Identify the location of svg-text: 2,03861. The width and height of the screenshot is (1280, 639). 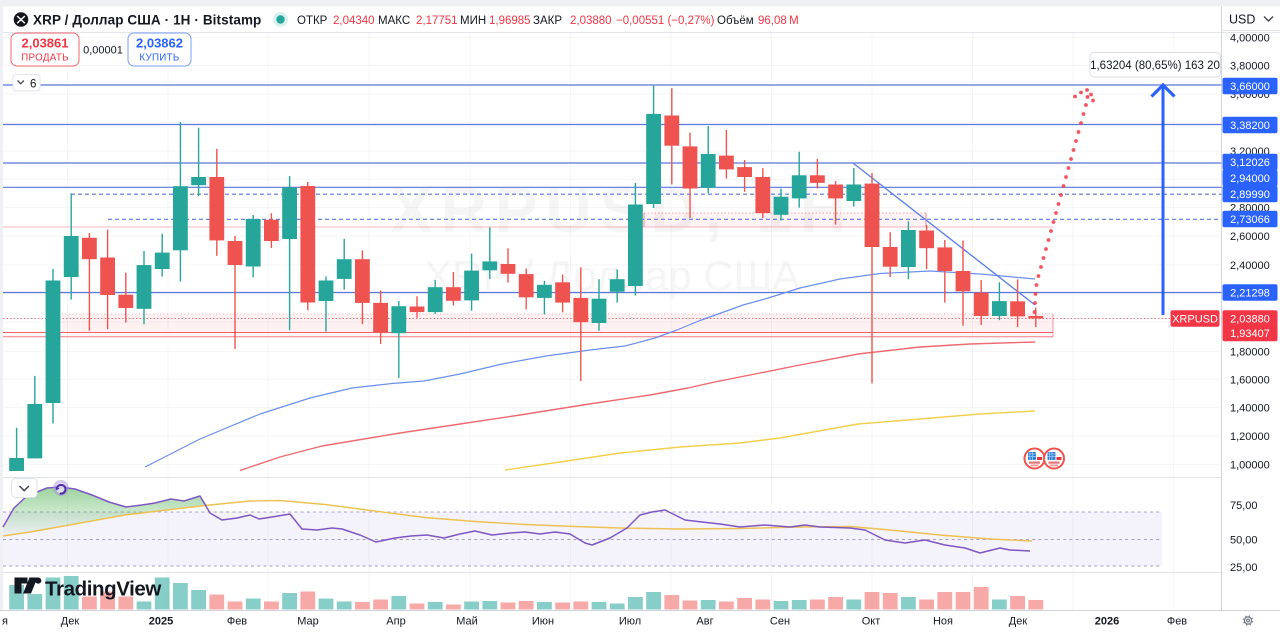
(45, 43).